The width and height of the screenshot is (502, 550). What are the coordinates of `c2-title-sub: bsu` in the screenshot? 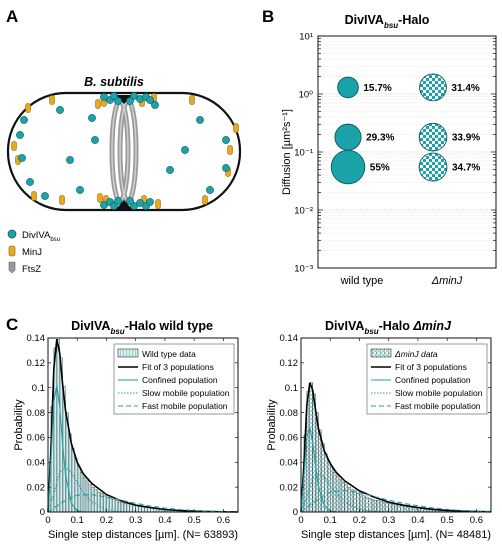 It's located at (371, 331).